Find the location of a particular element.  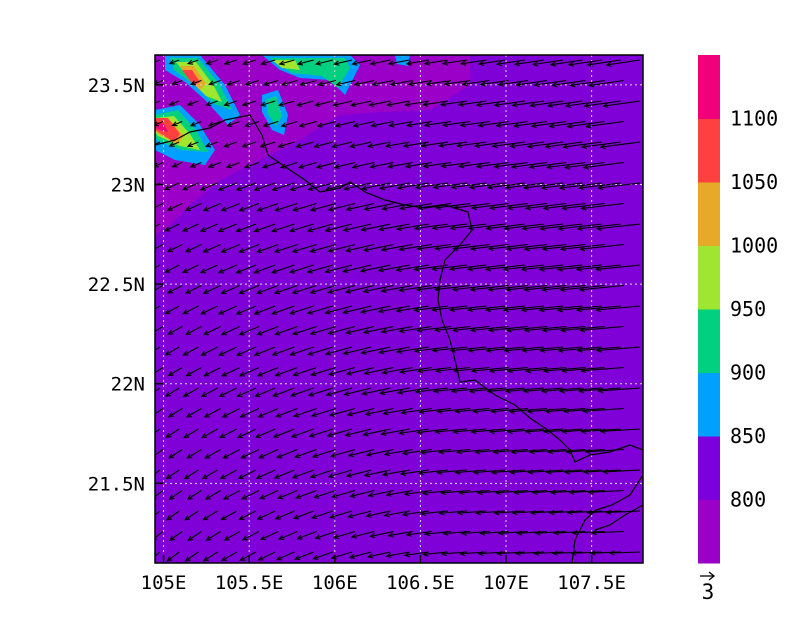

border-line is located at coordinates (618, 517).